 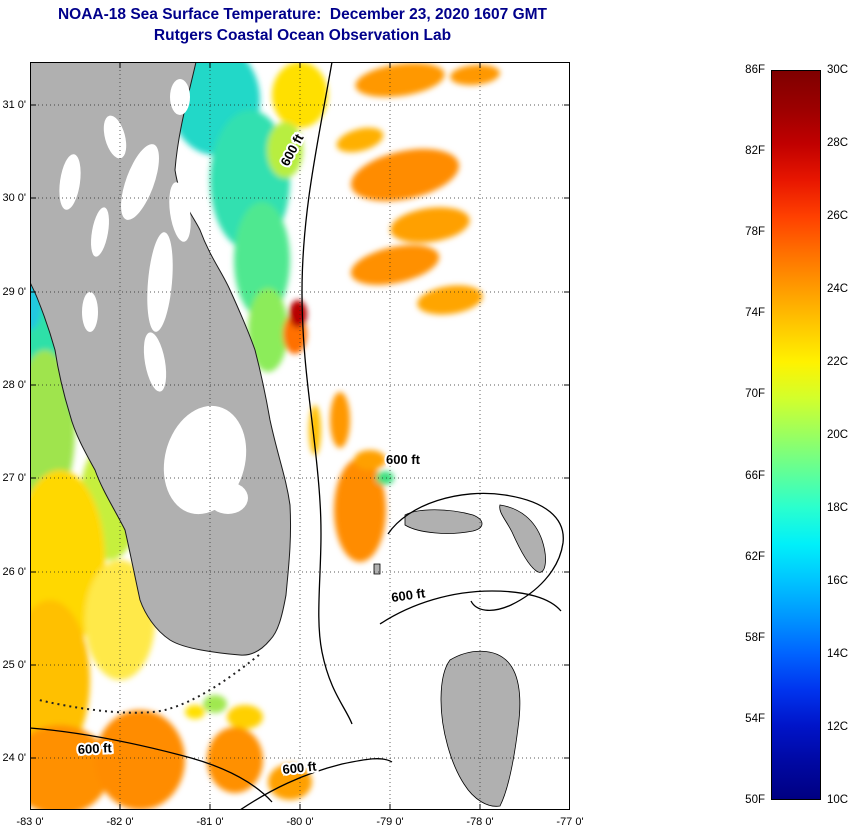 What do you see at coordinates (30, 822) in the screenshot?
I see `lon-tick-label: -83 0'` at bounding box center [30, 822].